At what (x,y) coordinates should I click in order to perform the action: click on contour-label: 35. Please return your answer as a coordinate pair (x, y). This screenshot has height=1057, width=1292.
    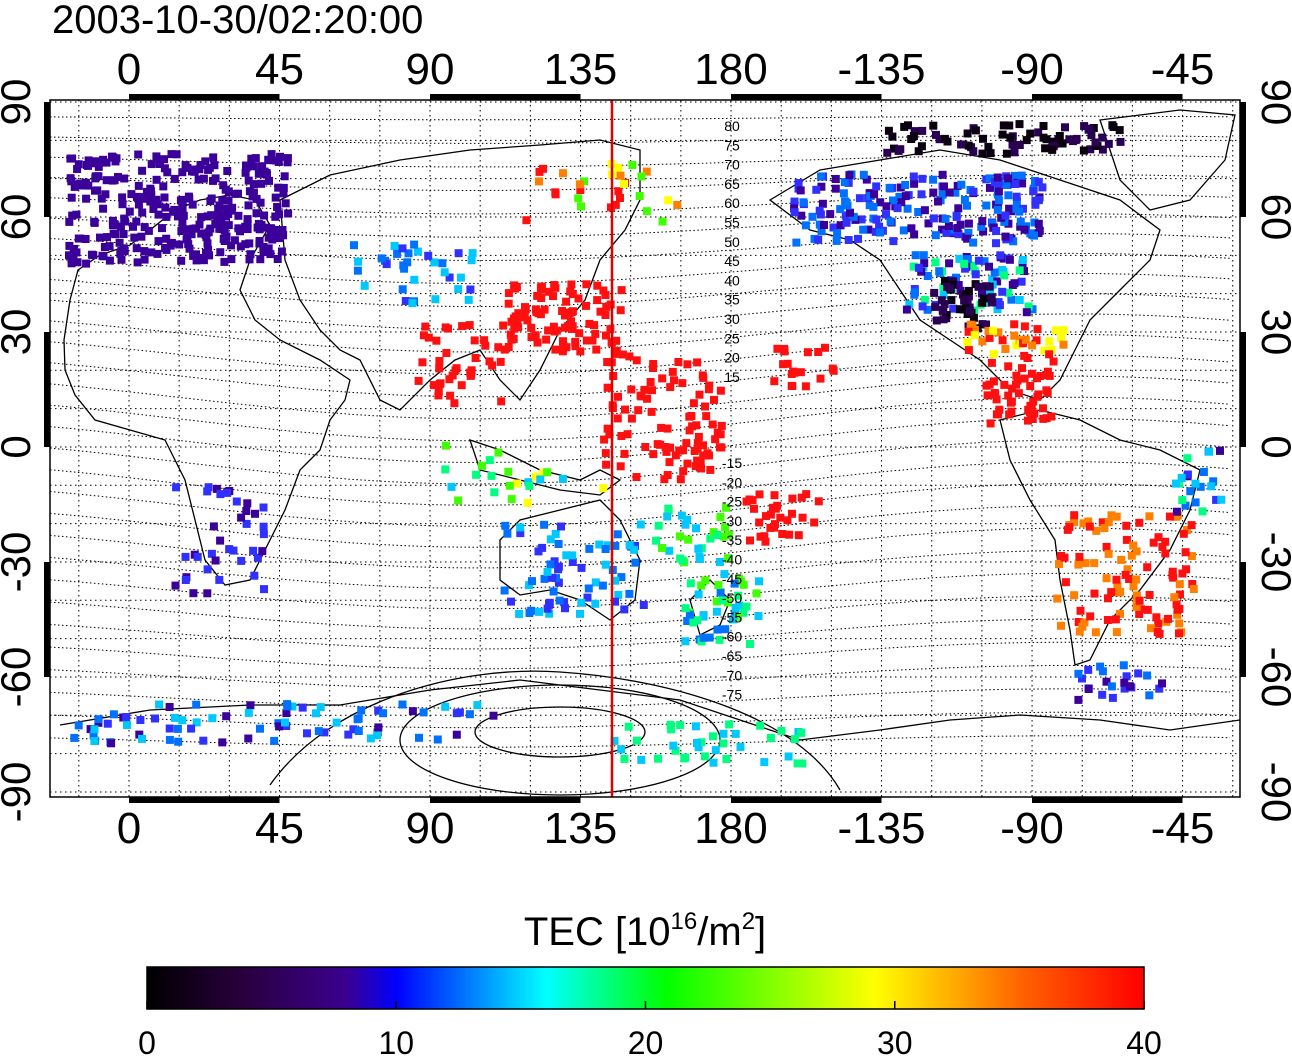
    Looking at the image, I should click on (732, 300).